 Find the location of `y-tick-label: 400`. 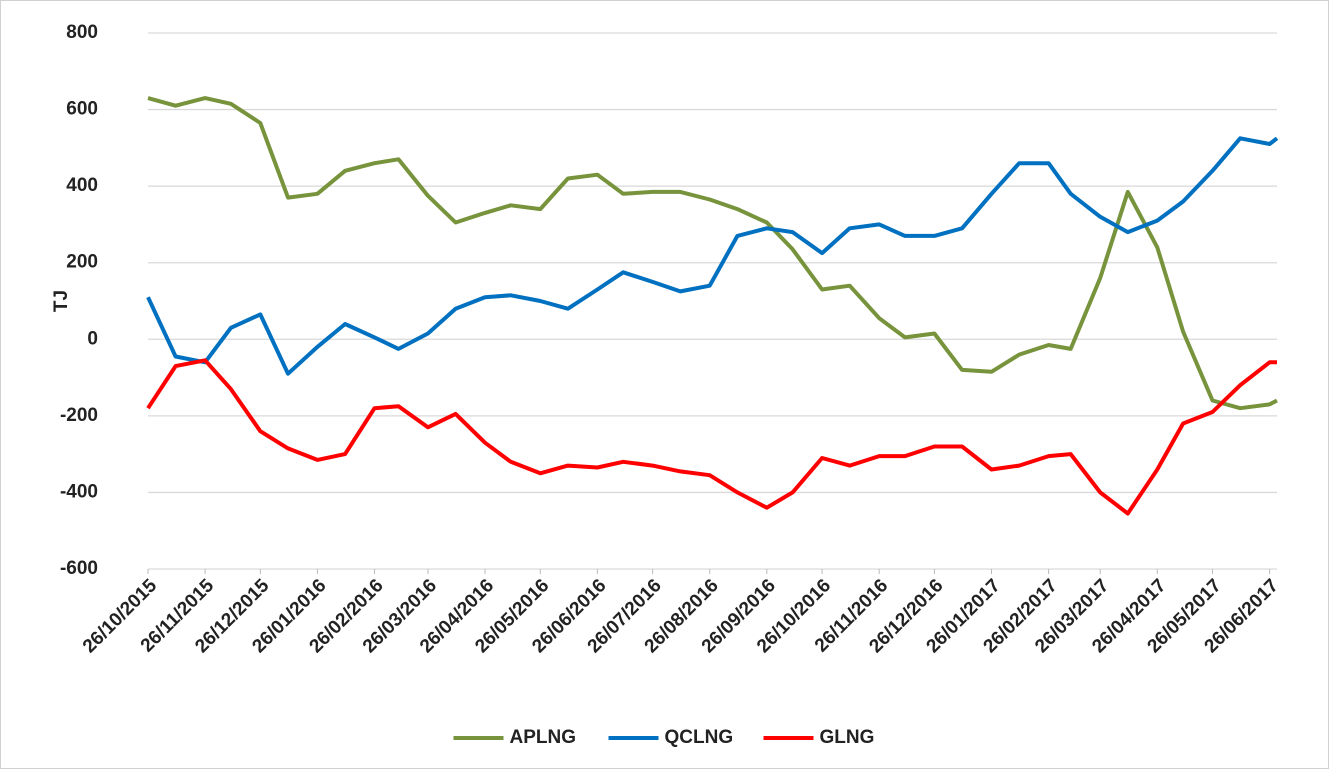

y-tick-label: 400 is located at coordinates (82, 185).